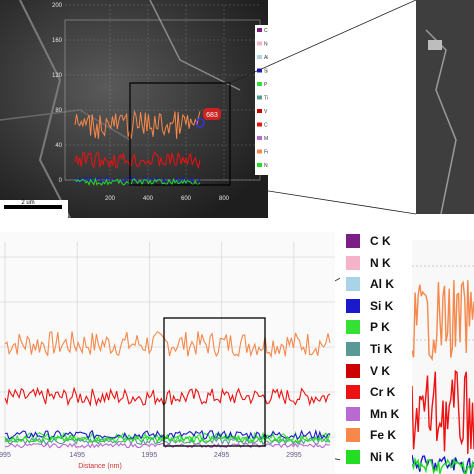 This screenshot has width=474, height=474. Describe the element at coordinates (57, 41) in the screenshot. I see `sem-y-tick-label: 160` at that location.